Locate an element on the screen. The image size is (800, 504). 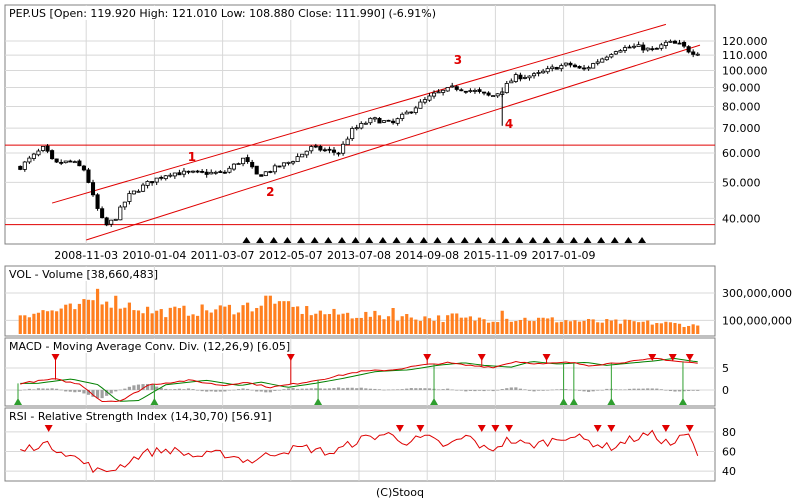
macd-axis-labels: 50 is located at coordinates (725, 379).